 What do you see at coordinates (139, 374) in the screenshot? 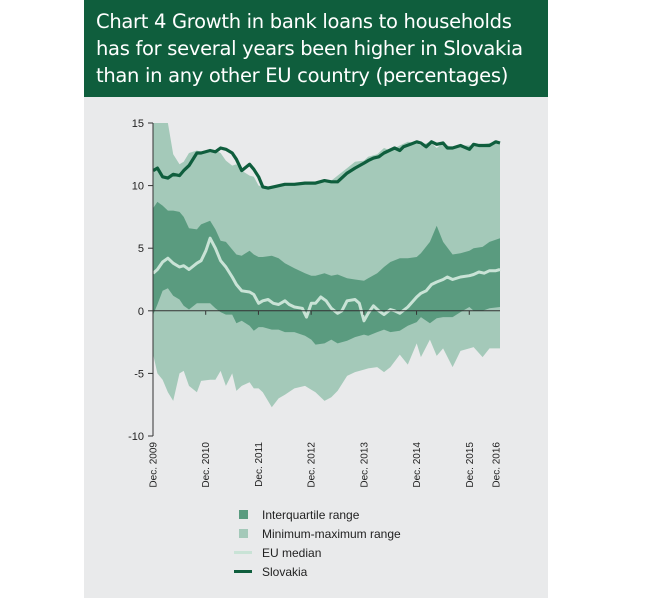
I see `y-tick-label: -5` at bounding box center [139, 374].